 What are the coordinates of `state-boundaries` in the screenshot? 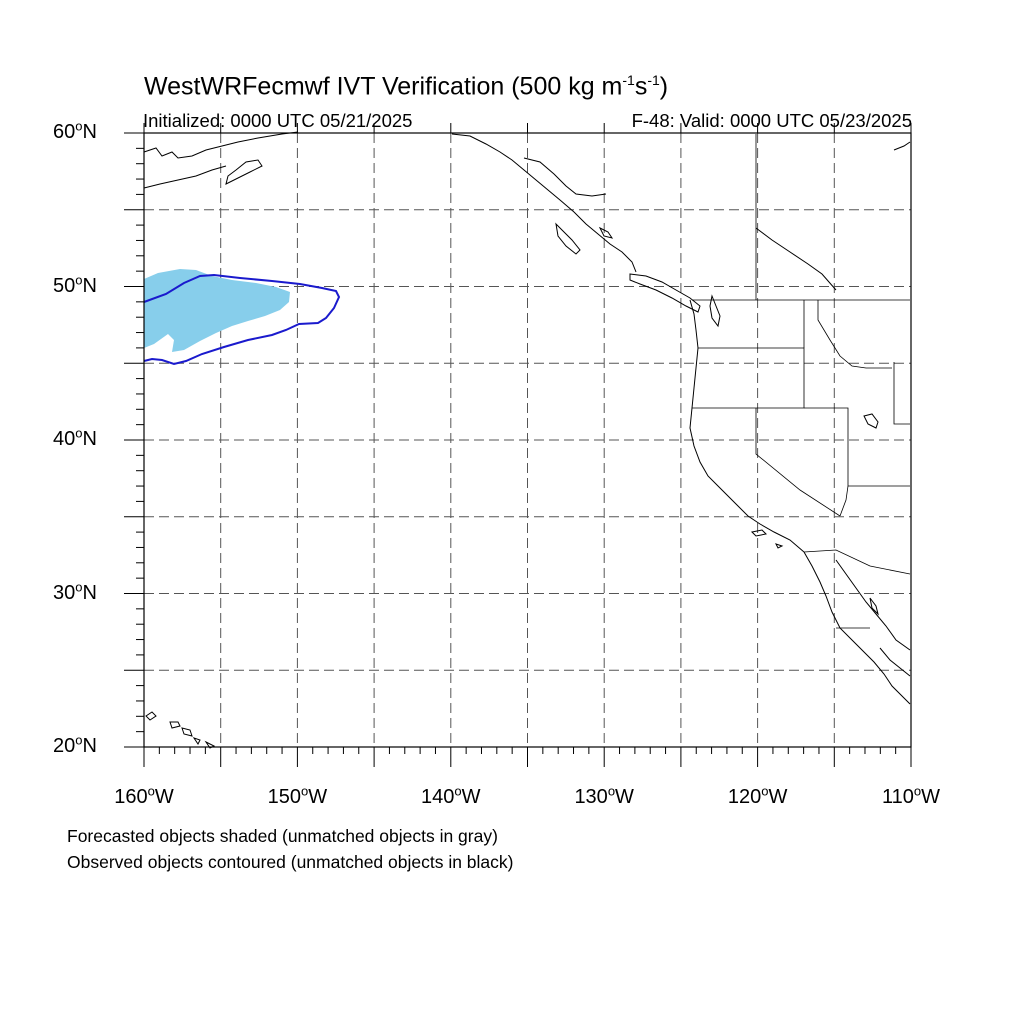 It's located at (801, 381).